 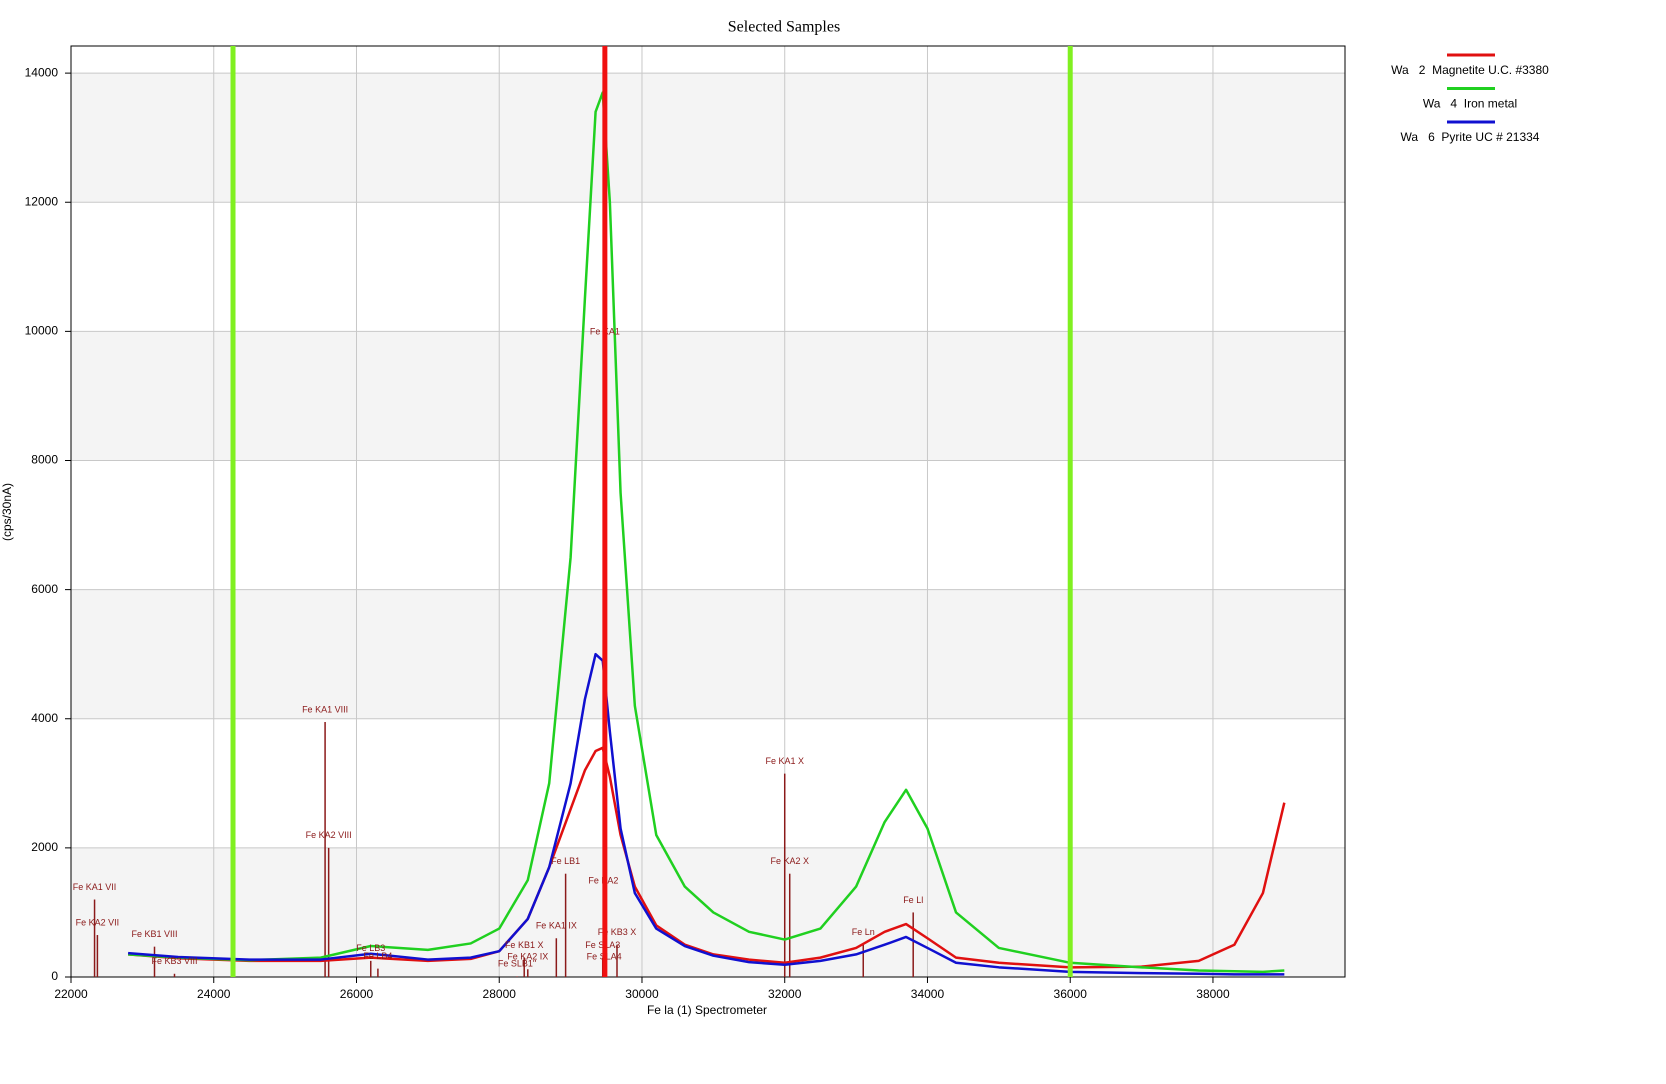 What do you see at coordinates (377, 956) in the screenshot?
I see `emission-label: Fe LB4` at bounding box center [377, 956].